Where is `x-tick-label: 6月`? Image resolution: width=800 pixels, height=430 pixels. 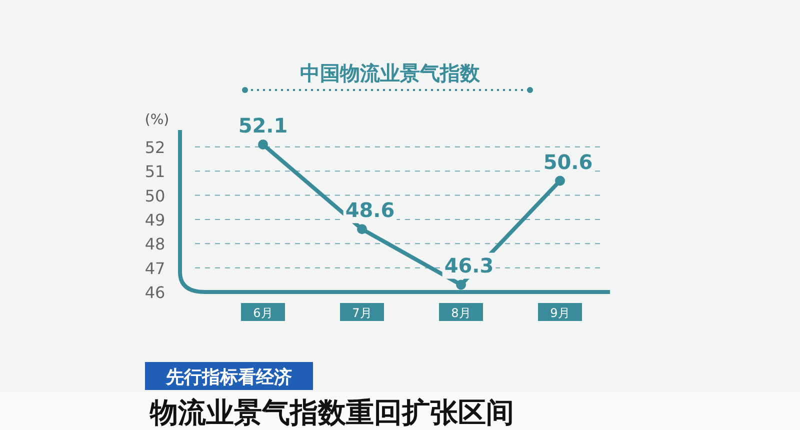
x-tick-label: 6月 is located at coordinates (263, 313).